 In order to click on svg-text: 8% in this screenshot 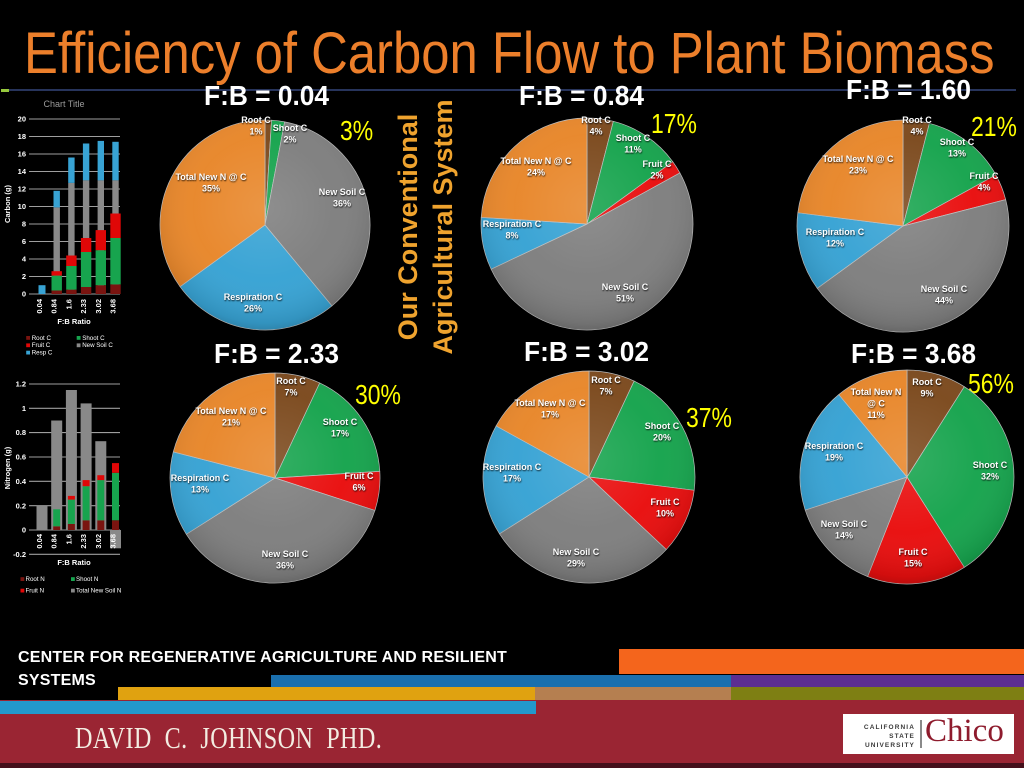, I will do `click(511, 236)`.